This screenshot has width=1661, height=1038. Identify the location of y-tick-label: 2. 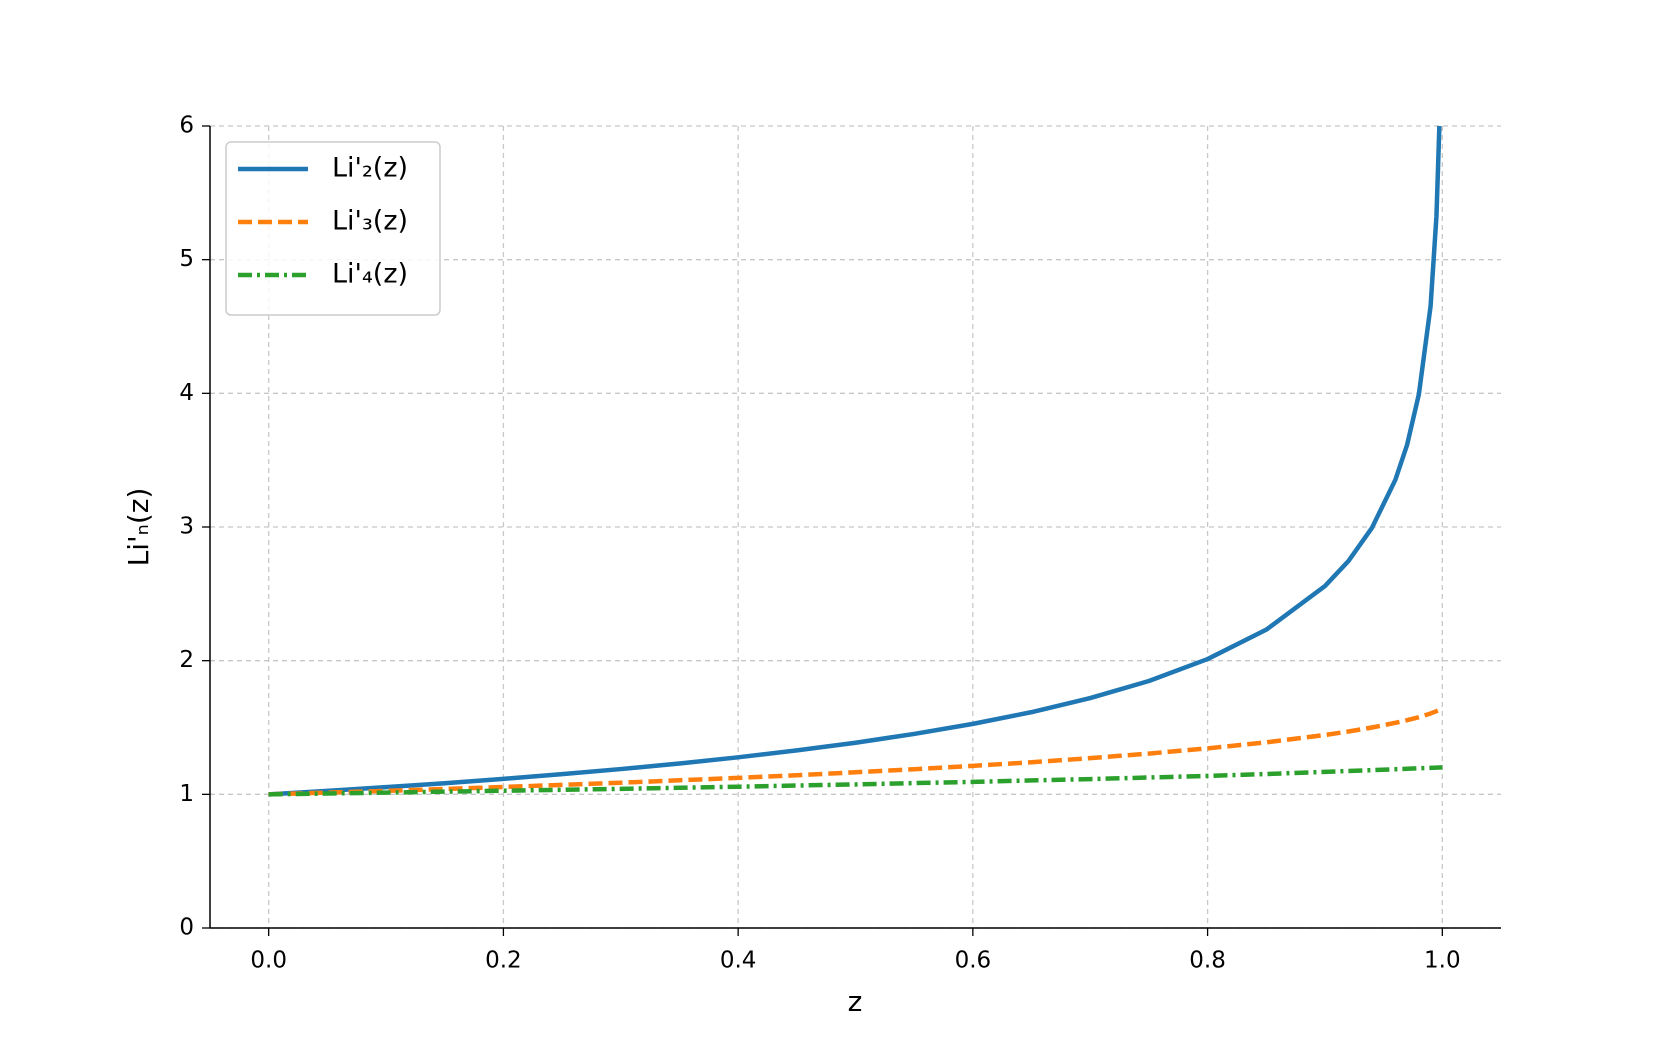
(186, 660).